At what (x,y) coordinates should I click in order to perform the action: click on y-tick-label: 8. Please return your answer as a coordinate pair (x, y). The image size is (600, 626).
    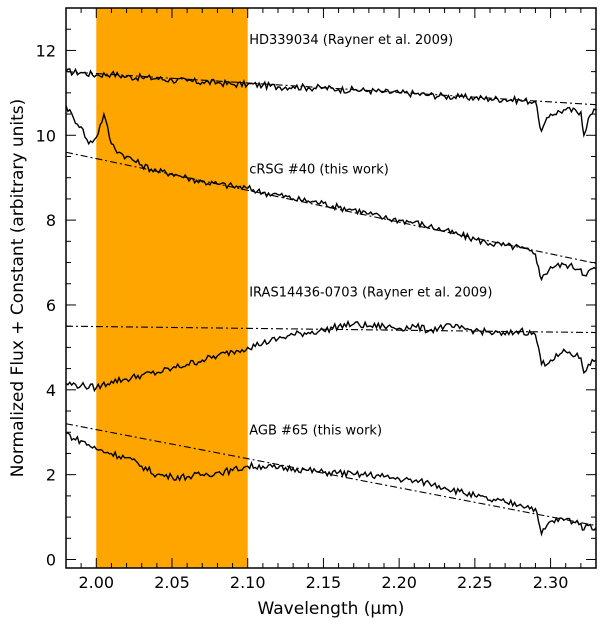
    Looking at the image, I should click on (51, 220).